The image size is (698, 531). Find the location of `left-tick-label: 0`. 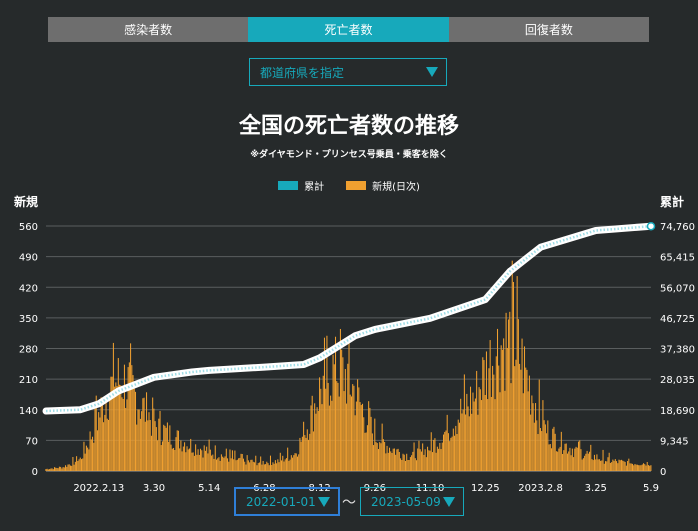

left-tick-label: 0 is located at coordinates (35, 472).